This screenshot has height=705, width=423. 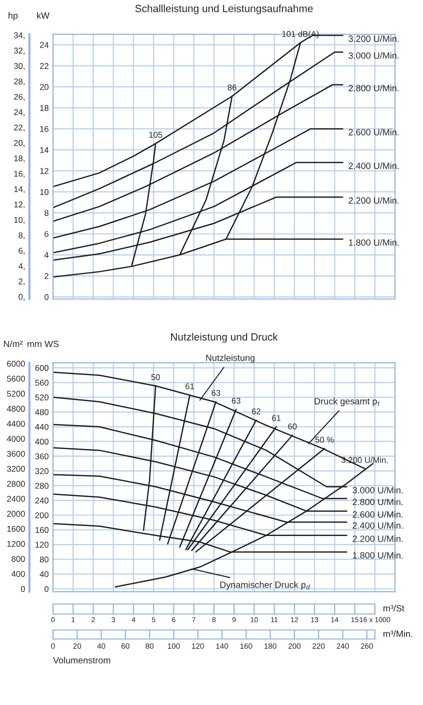 I want to click on y-tick-label: 18, so click(x=44, y=108).